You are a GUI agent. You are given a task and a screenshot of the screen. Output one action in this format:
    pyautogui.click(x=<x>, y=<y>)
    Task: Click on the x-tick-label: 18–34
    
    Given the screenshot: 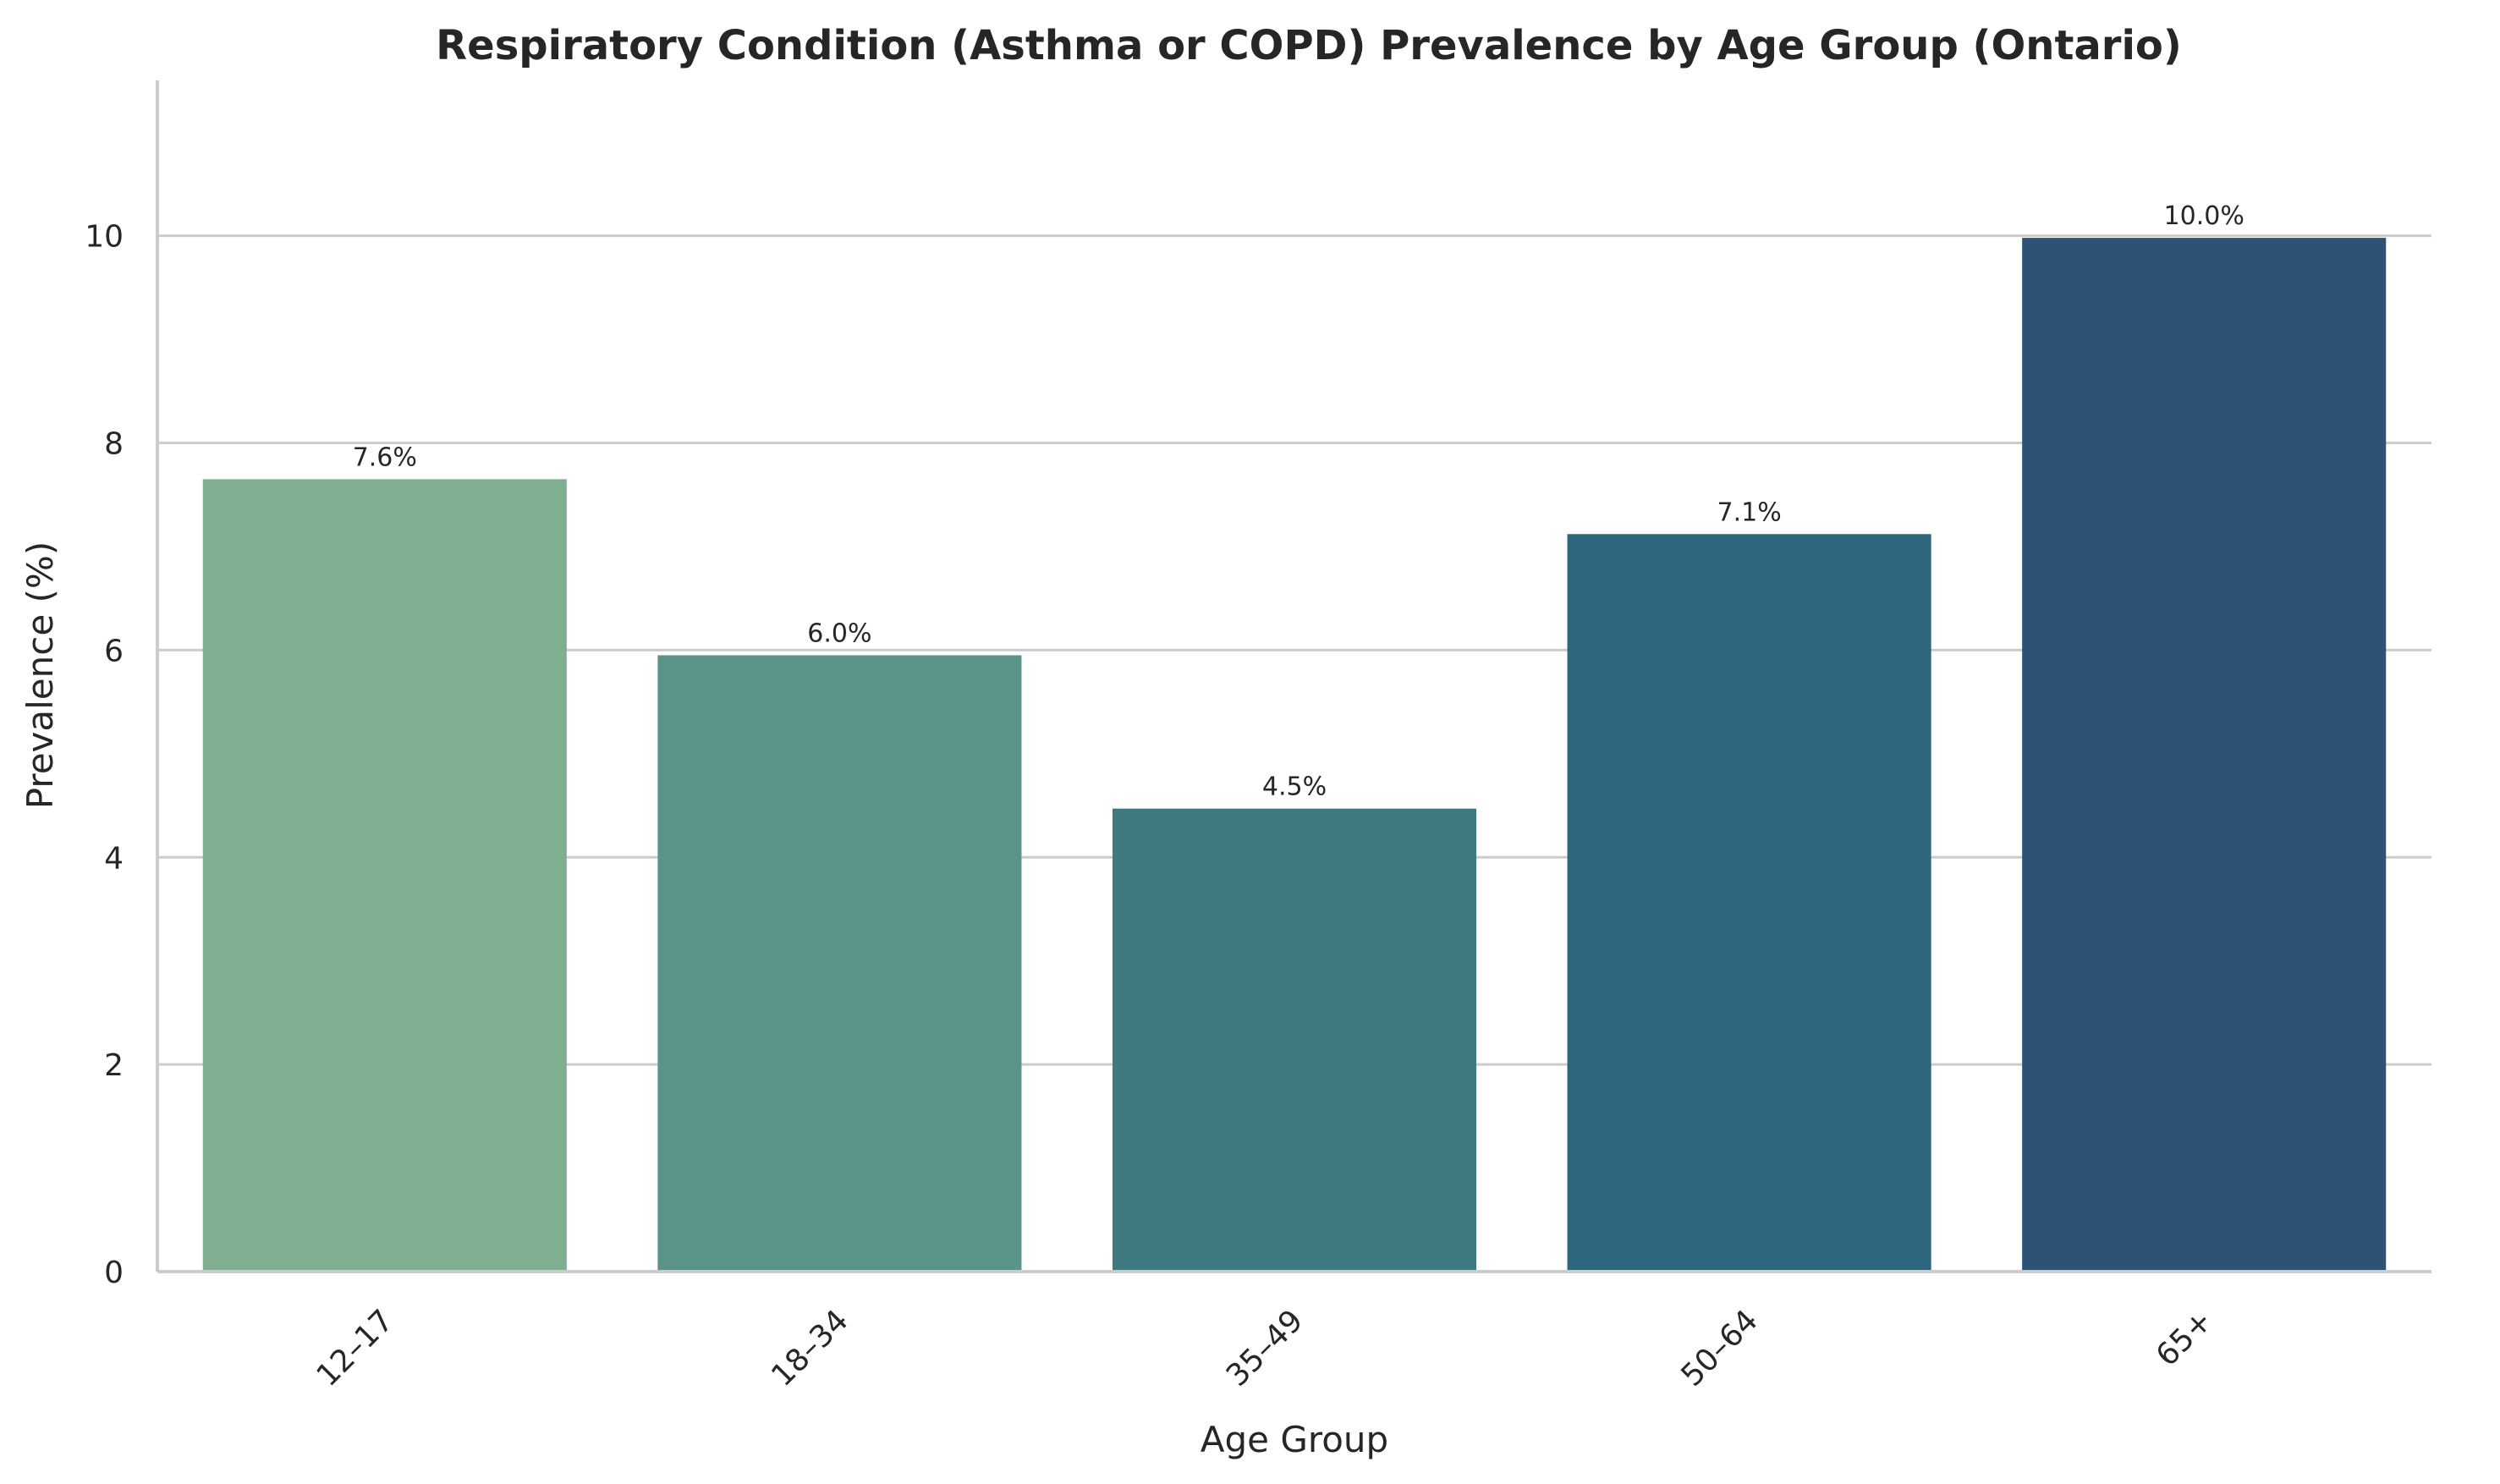 What is the action you would take?
    pyautogui.click(x=810, y=1348)
    